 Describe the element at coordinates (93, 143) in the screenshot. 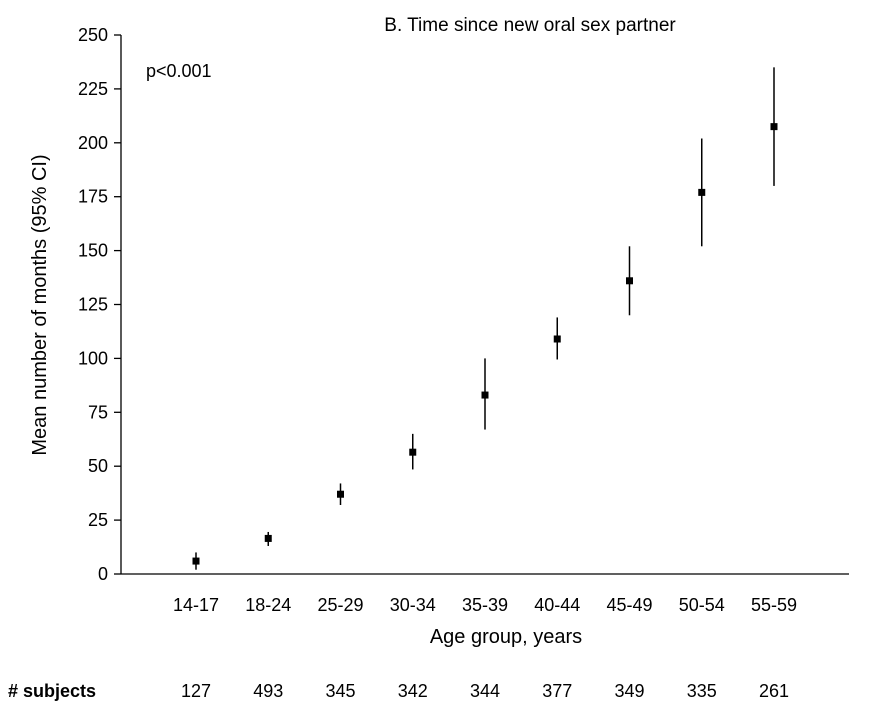

I see `y-tick-label: 200` at that location.